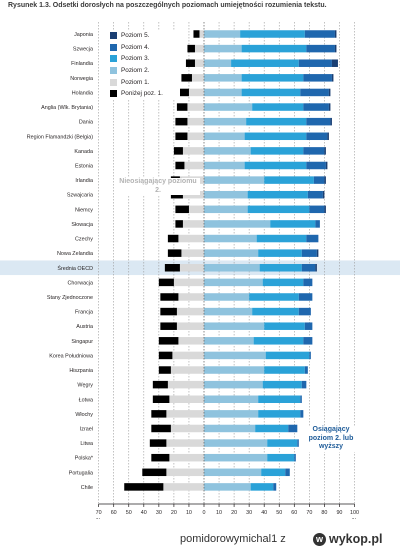 This screenshot has width=400, height=550. I want to click on x-tick-label: 80, so click(324, 513).